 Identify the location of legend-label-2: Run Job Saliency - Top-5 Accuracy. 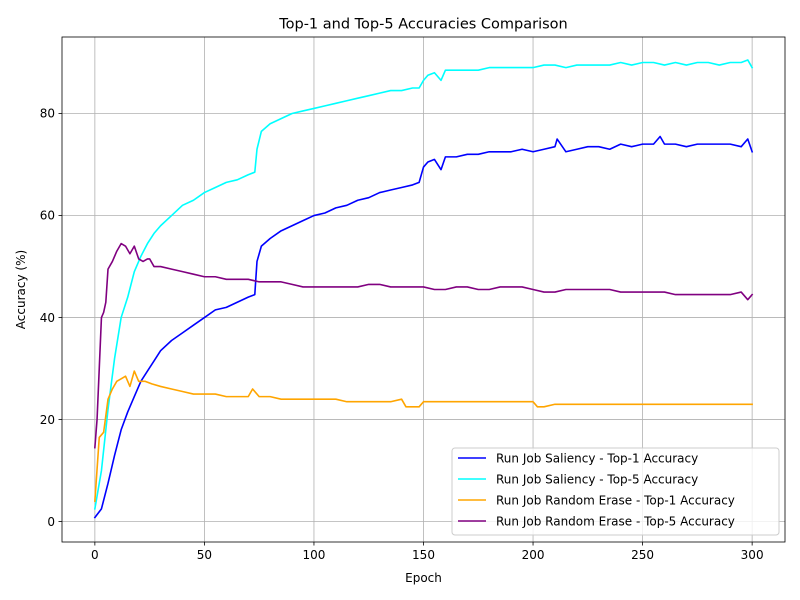
(597, 479).